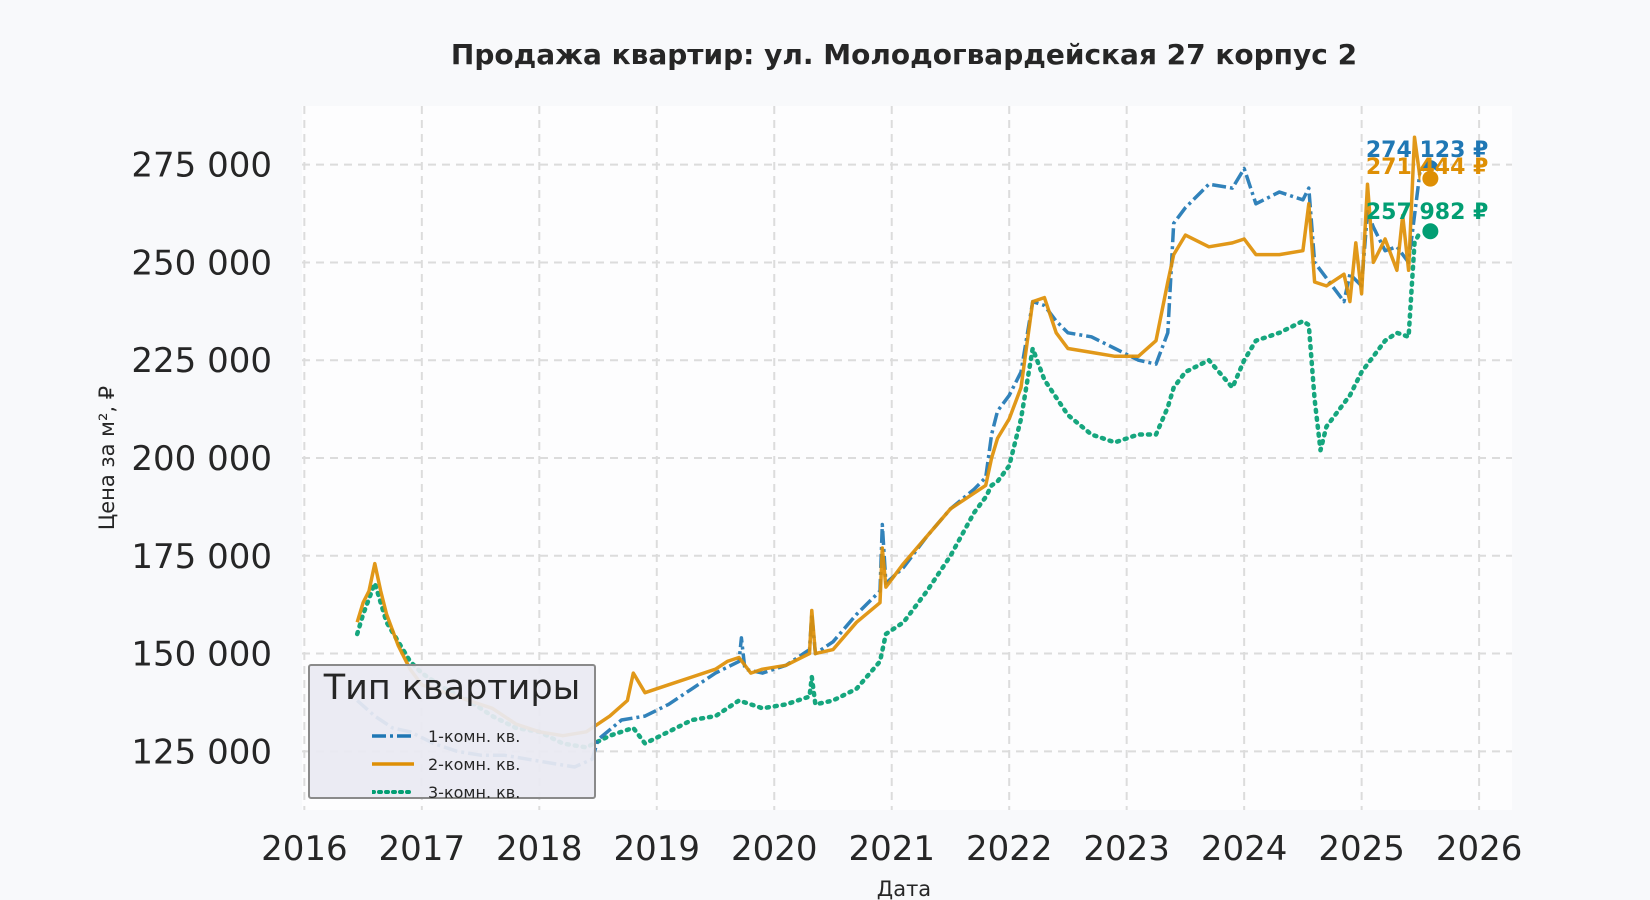  Describe the element at coordinates (393, 792) in the screenshot. I see `legend-swatch-3room` at that location.